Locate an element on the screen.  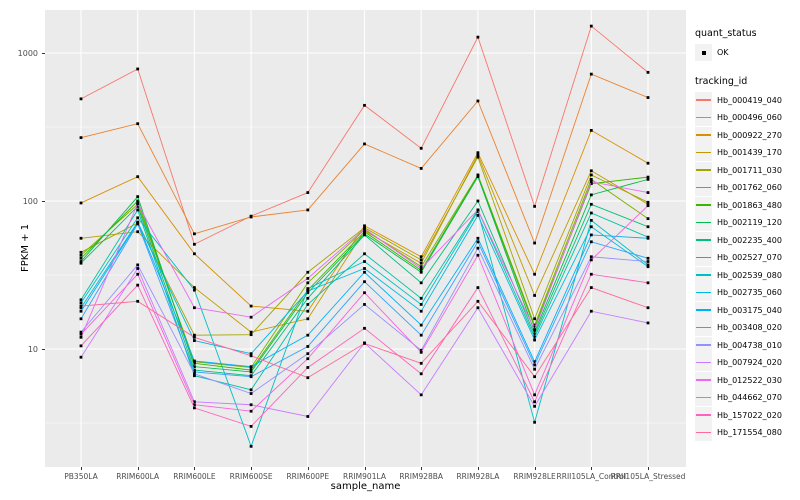
legend-label: Hb_002539_080 is located at coordinates (749, 275).